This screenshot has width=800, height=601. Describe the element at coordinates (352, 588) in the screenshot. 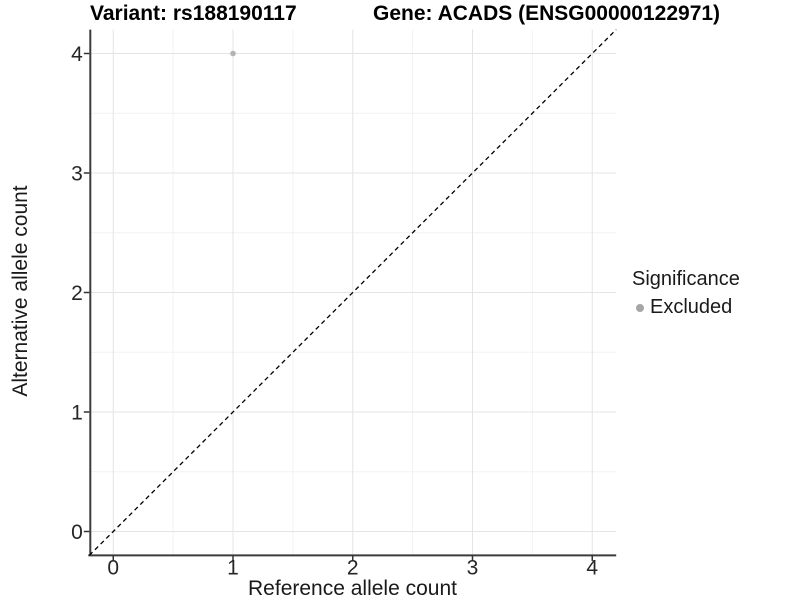

I see `x-axis-title: Reference allele count` at that location.